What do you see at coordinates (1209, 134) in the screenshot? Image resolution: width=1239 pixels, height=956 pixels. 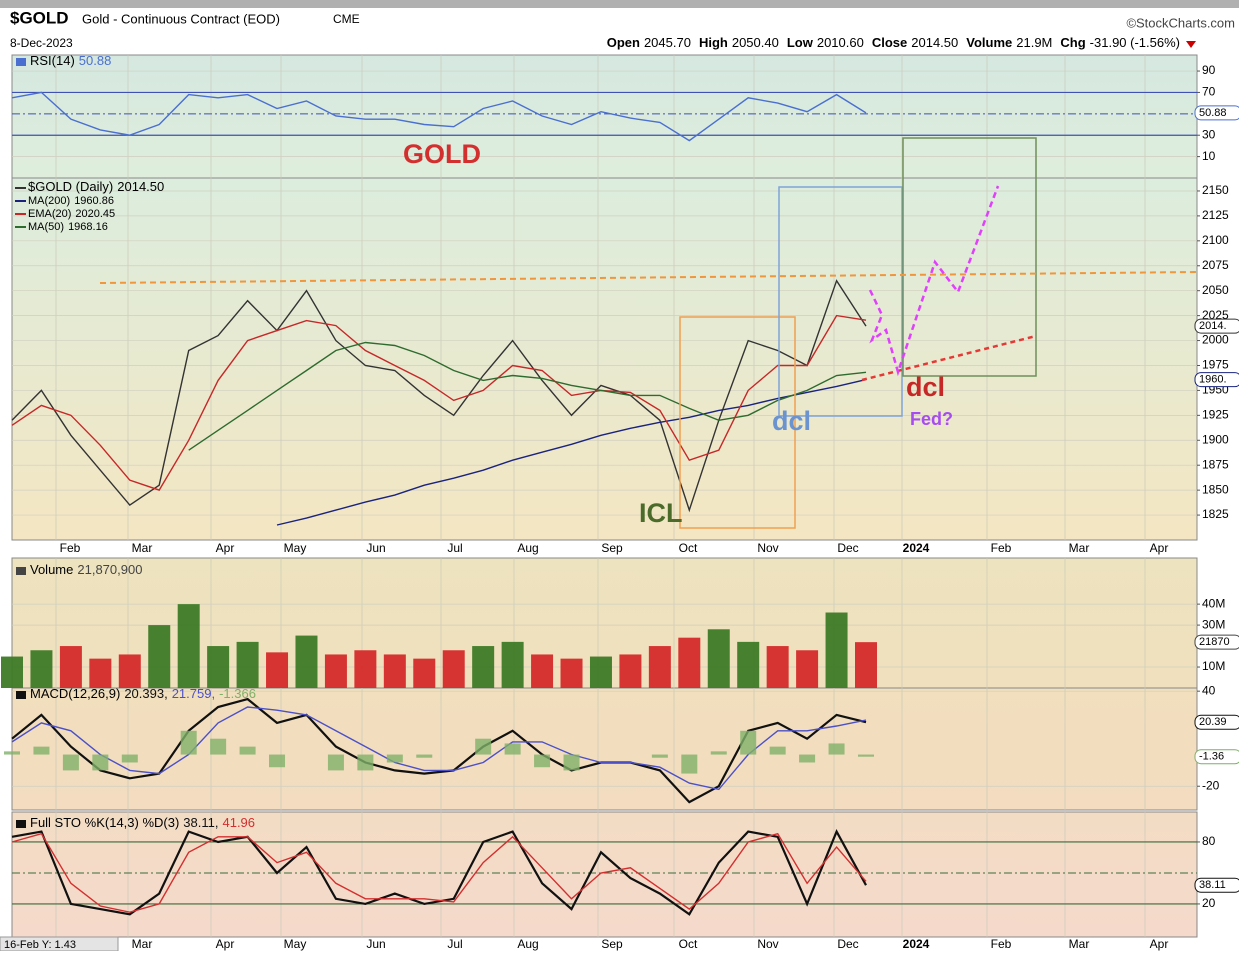 I see `y-tick-label: 30` at bounding box center [1209, 134].